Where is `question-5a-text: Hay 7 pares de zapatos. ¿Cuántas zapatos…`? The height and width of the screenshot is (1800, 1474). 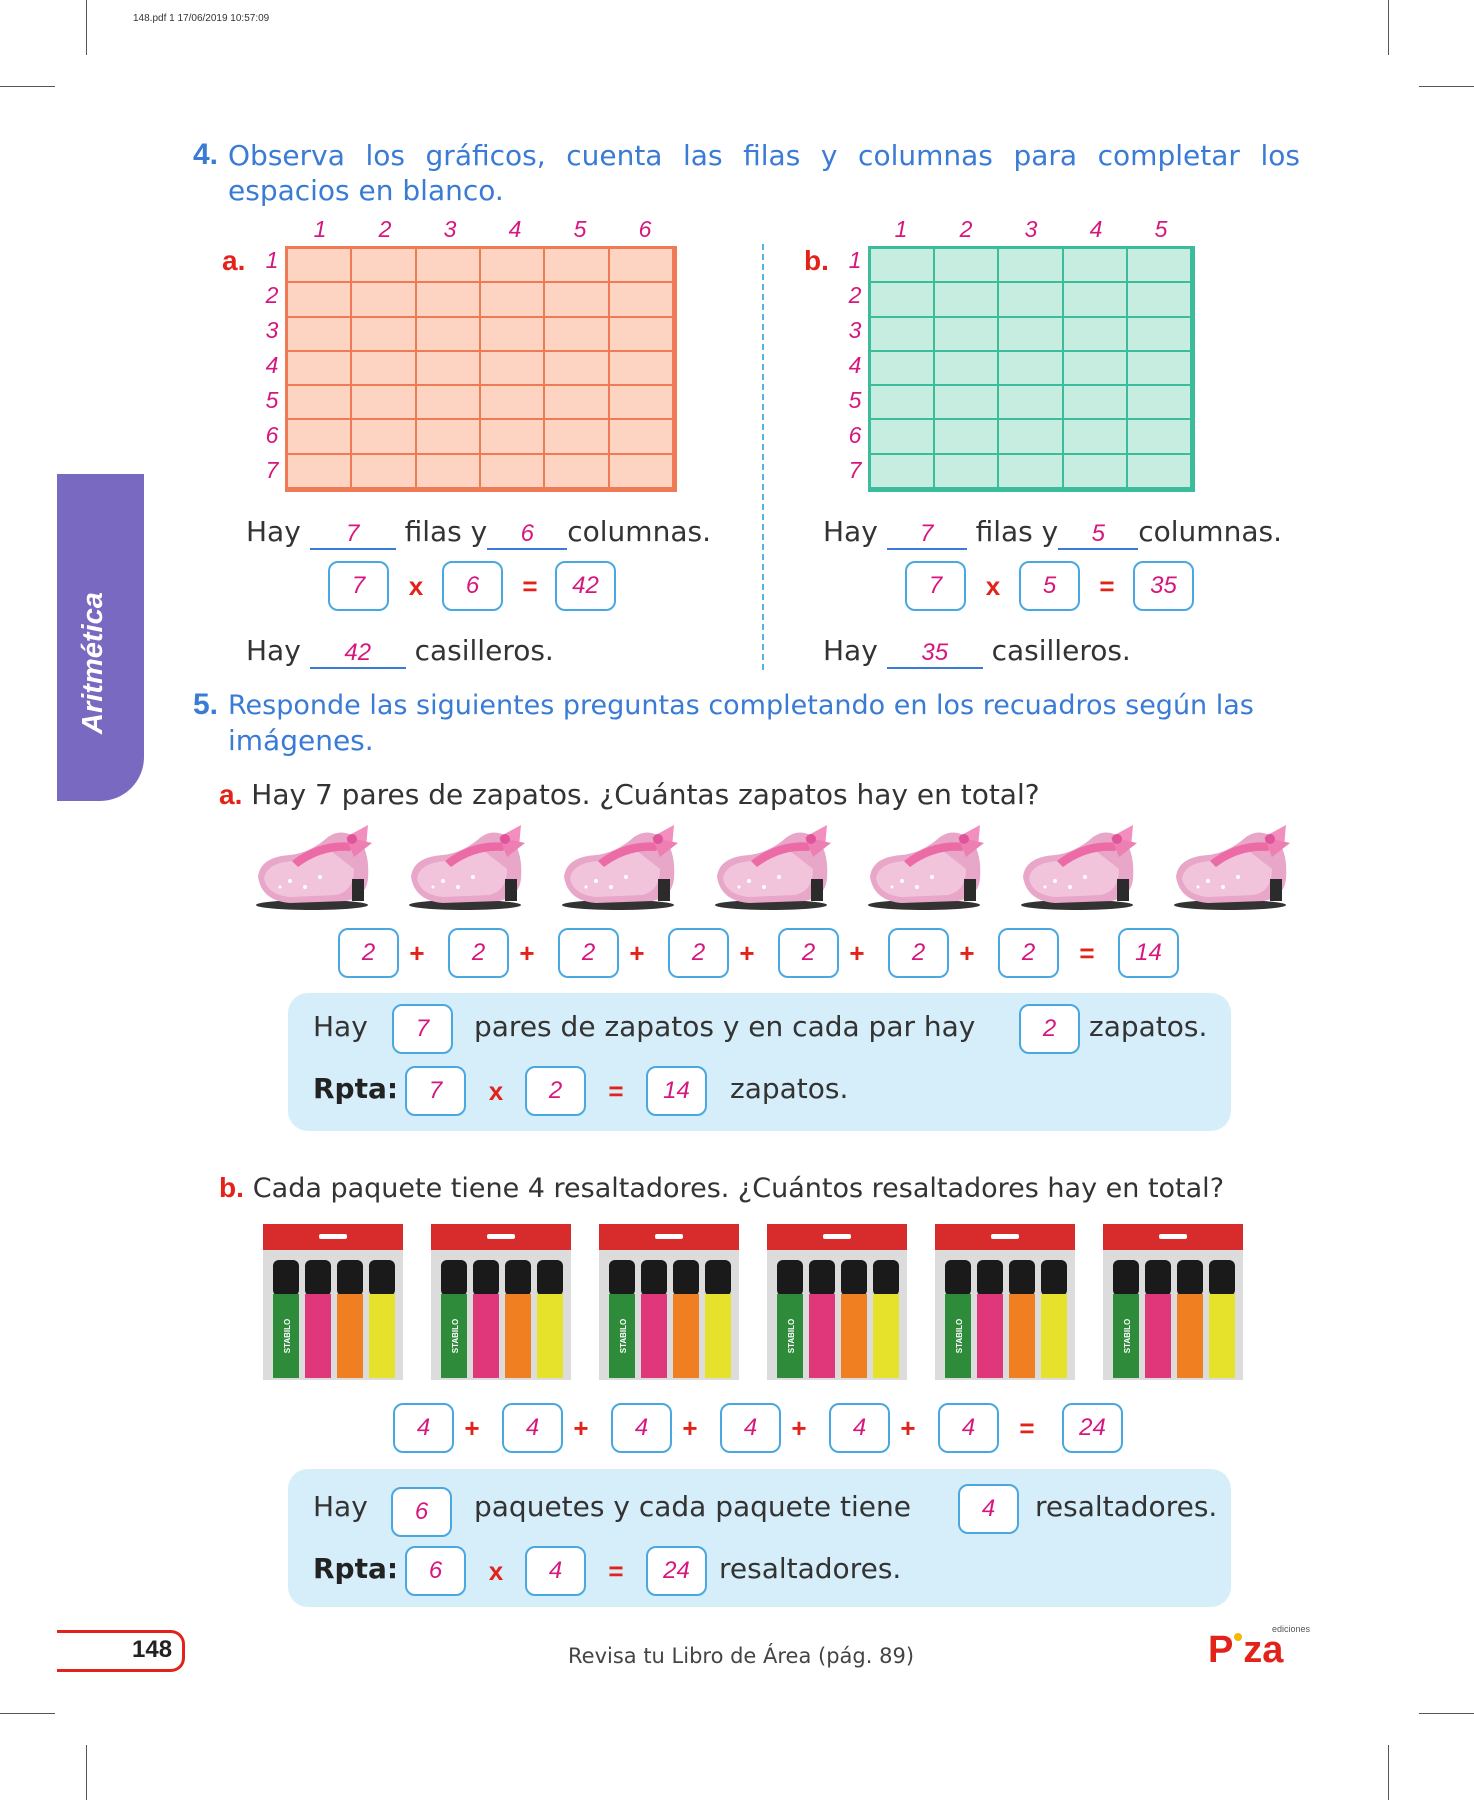 question-5a-text: Hay 7 pares de zapatos. ¿Cuántas zapatos… is located at coordinates (645, 794).